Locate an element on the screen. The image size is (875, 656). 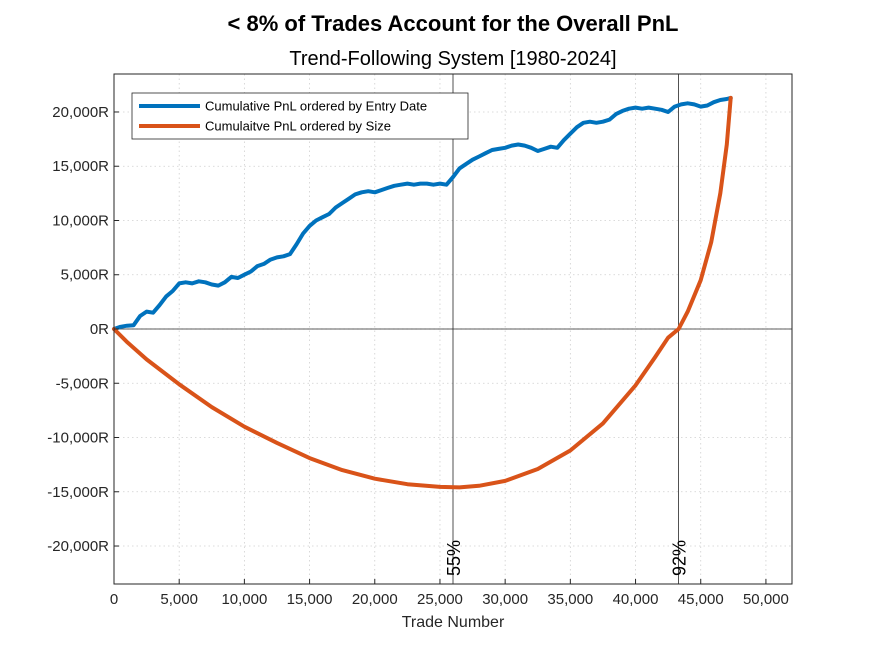
y-tick-label-8: 20,000R is located at coordinates (80, 112).